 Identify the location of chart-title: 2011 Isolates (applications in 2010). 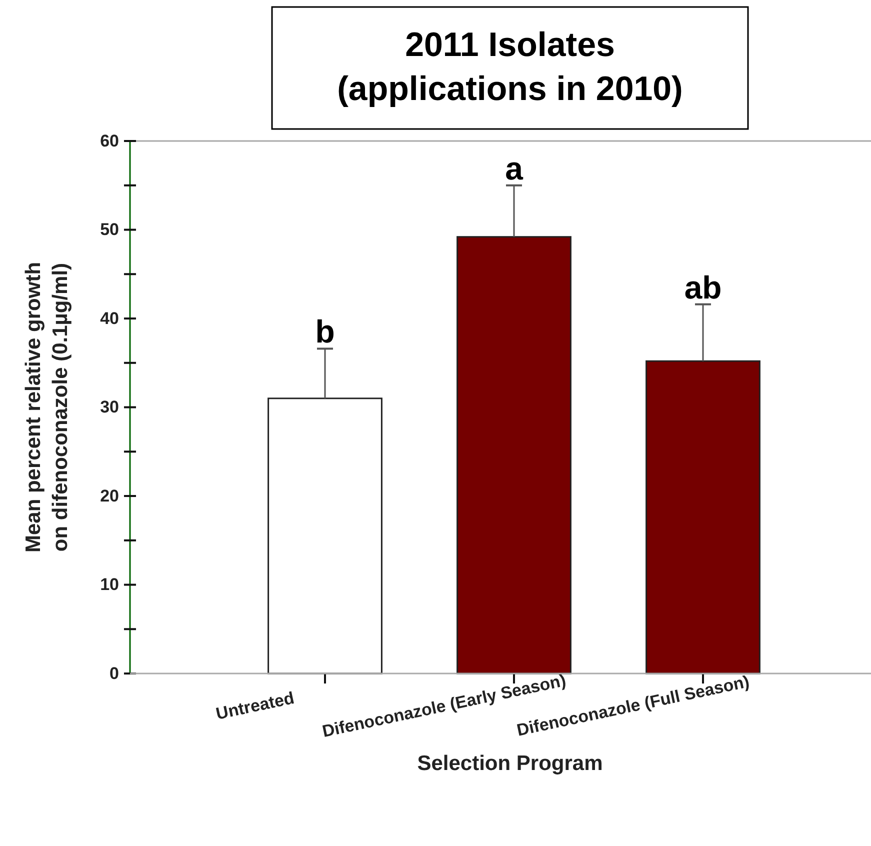
(510, 67).